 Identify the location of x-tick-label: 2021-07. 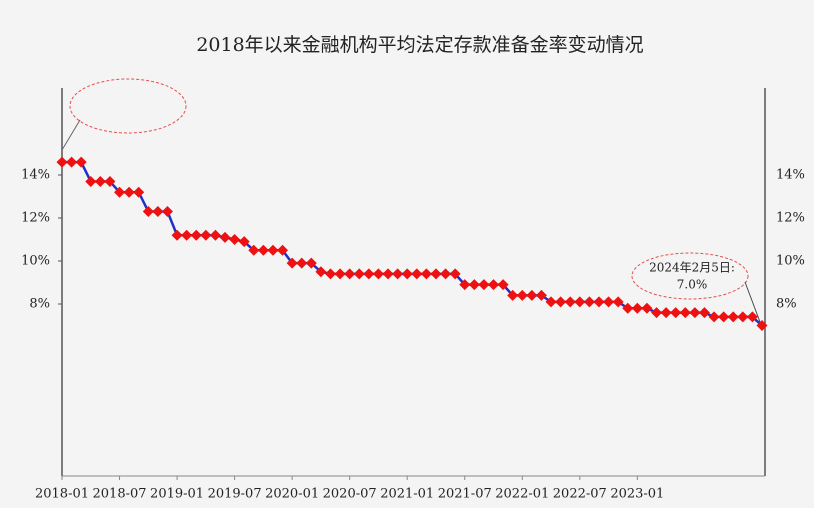
(465, 494).